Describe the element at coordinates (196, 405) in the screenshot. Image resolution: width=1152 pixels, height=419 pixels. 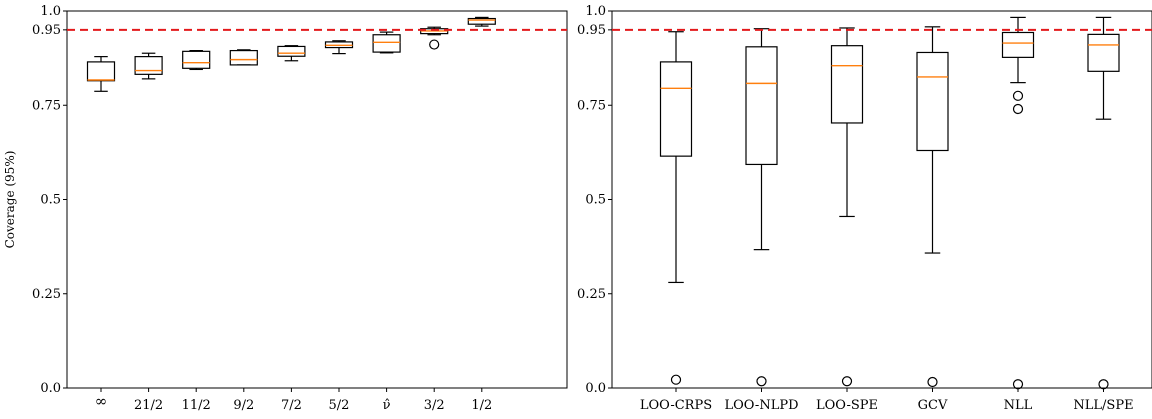
I see `left-x-tick-label: 11/2` at that location.